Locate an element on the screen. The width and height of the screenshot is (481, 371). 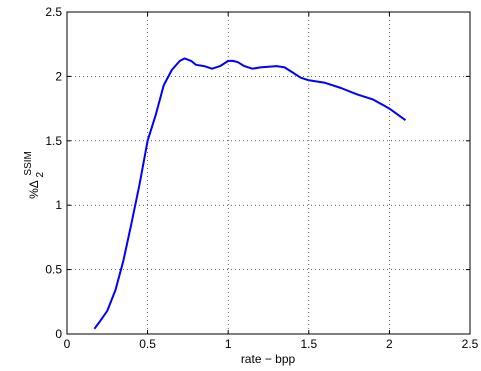
y-axis-label: %Δ 2 SSIM is located at coordinates (34, 175).